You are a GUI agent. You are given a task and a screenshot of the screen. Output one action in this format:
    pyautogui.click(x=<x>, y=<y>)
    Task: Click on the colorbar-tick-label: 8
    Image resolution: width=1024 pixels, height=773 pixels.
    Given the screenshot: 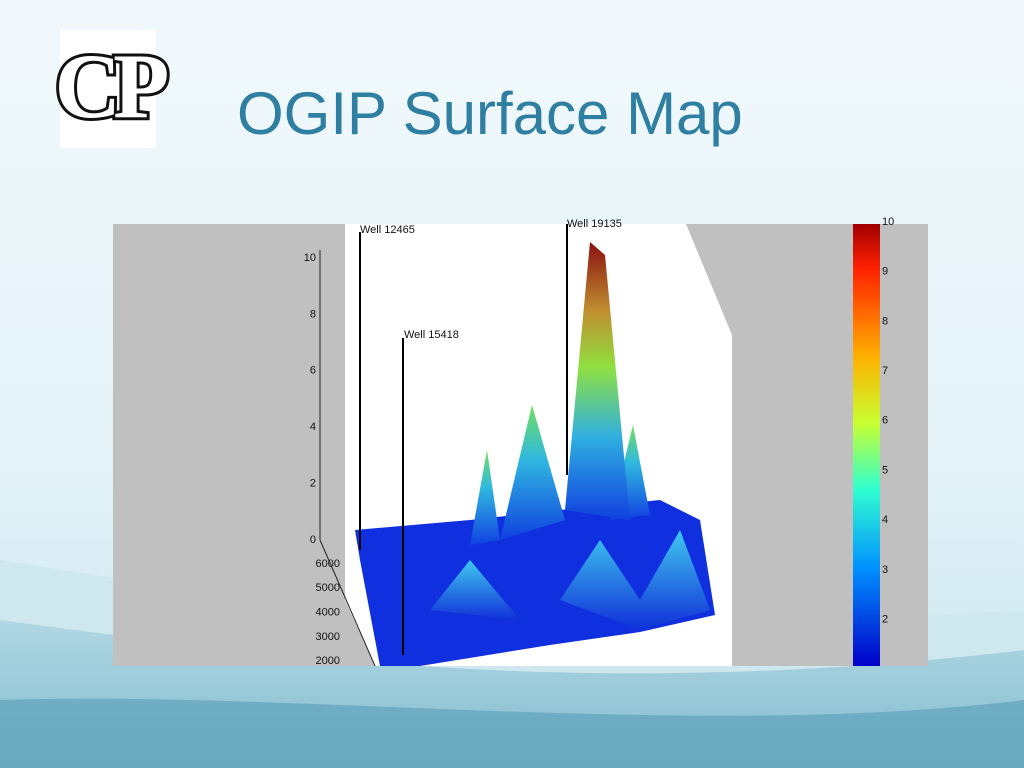 What is the action you would take?
    pyautogui.click(x=885, y=321)
    